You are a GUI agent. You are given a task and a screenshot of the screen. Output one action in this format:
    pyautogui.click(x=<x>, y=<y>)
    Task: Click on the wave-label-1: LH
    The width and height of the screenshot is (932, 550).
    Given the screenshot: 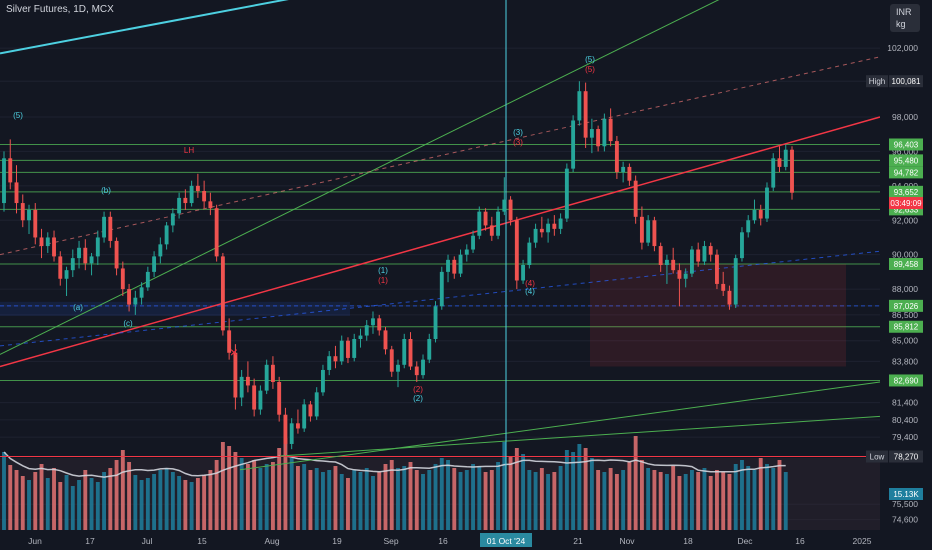 What is the action you would take?
    pyautogui.click(x=189, y=150)
    